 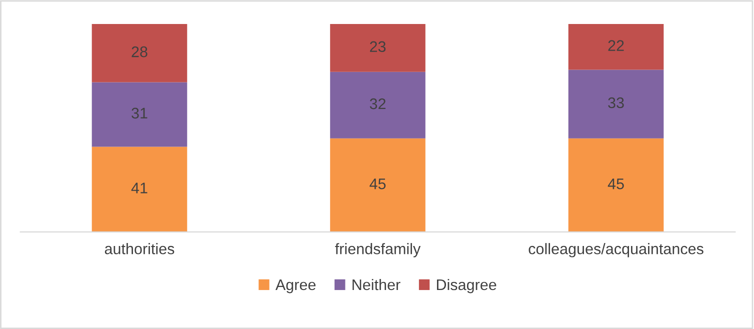 I want to click on x-tick-label: authorities, so click(x=139, y=248).